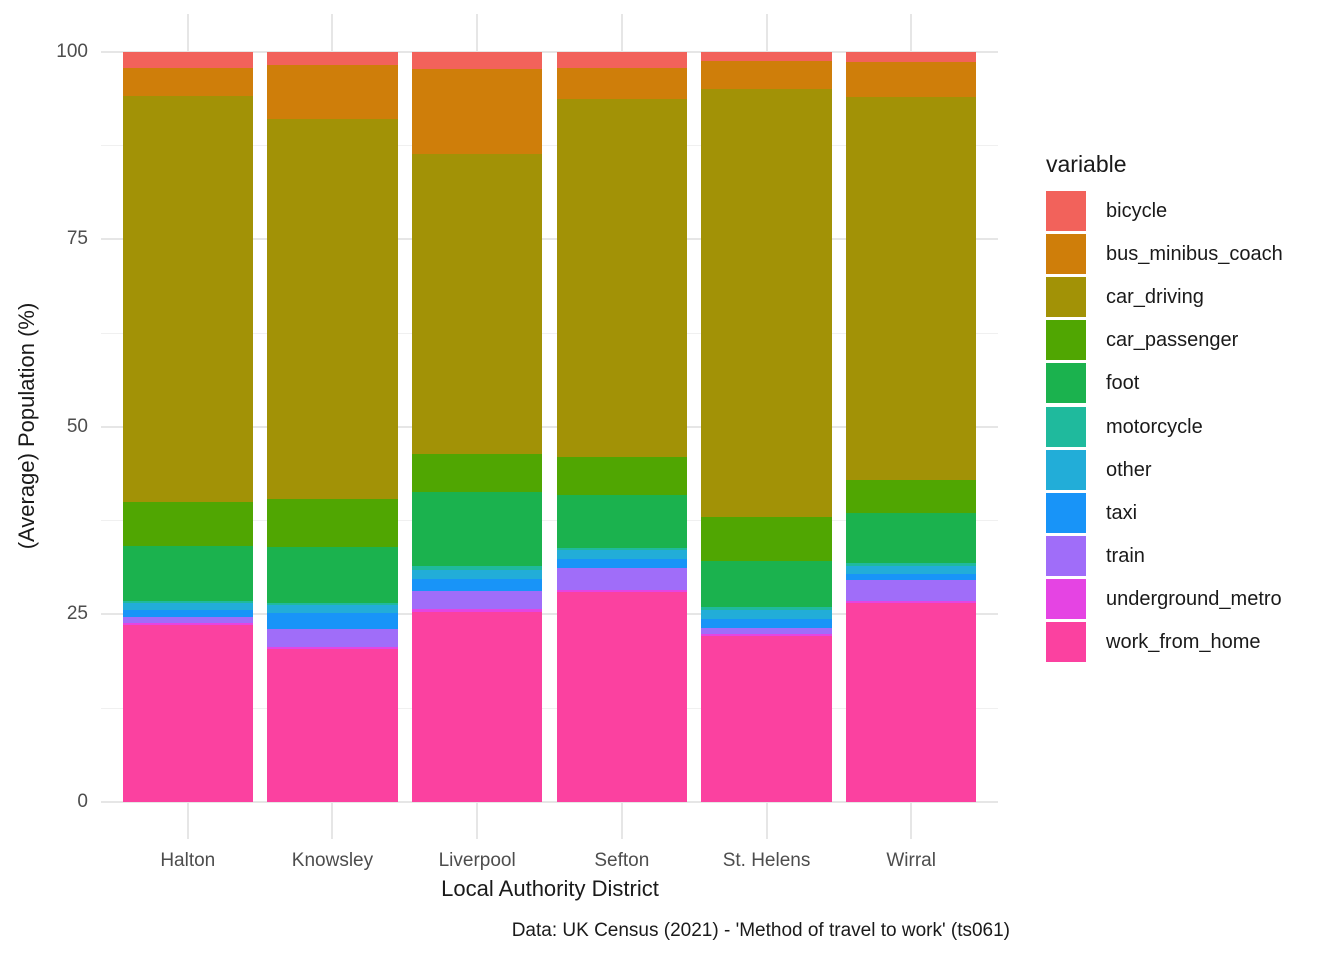 This screenshot has width=1344, height=960. Describe the element at coordinates (332, 648) in the screenshot. I see `bar-segment-underground_metro-knowsley` at that location.